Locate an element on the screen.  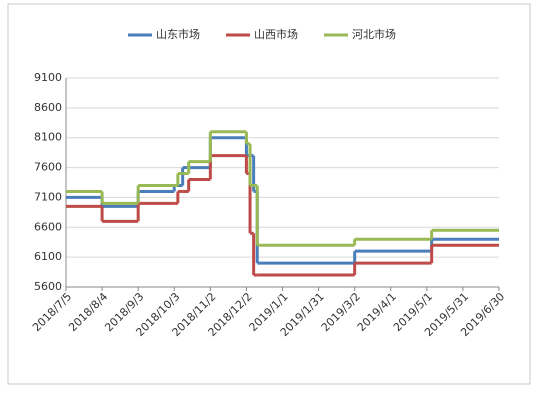
y-tick-label: 7100 is located at coordinates (48, 196).